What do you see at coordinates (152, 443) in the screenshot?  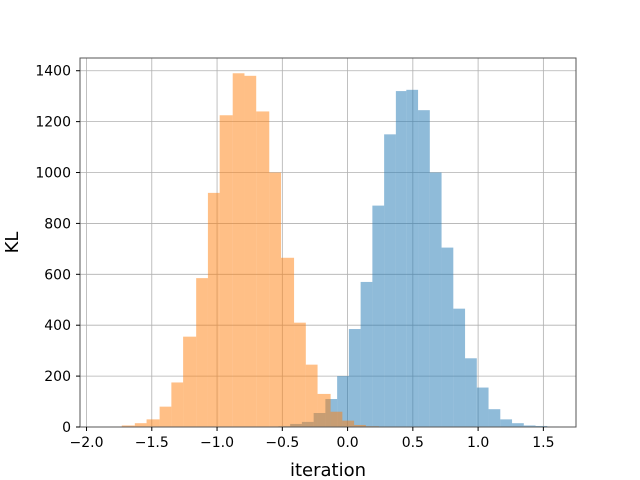 I see `x-tick-label: −1.5` at bounding box center [152, 443].